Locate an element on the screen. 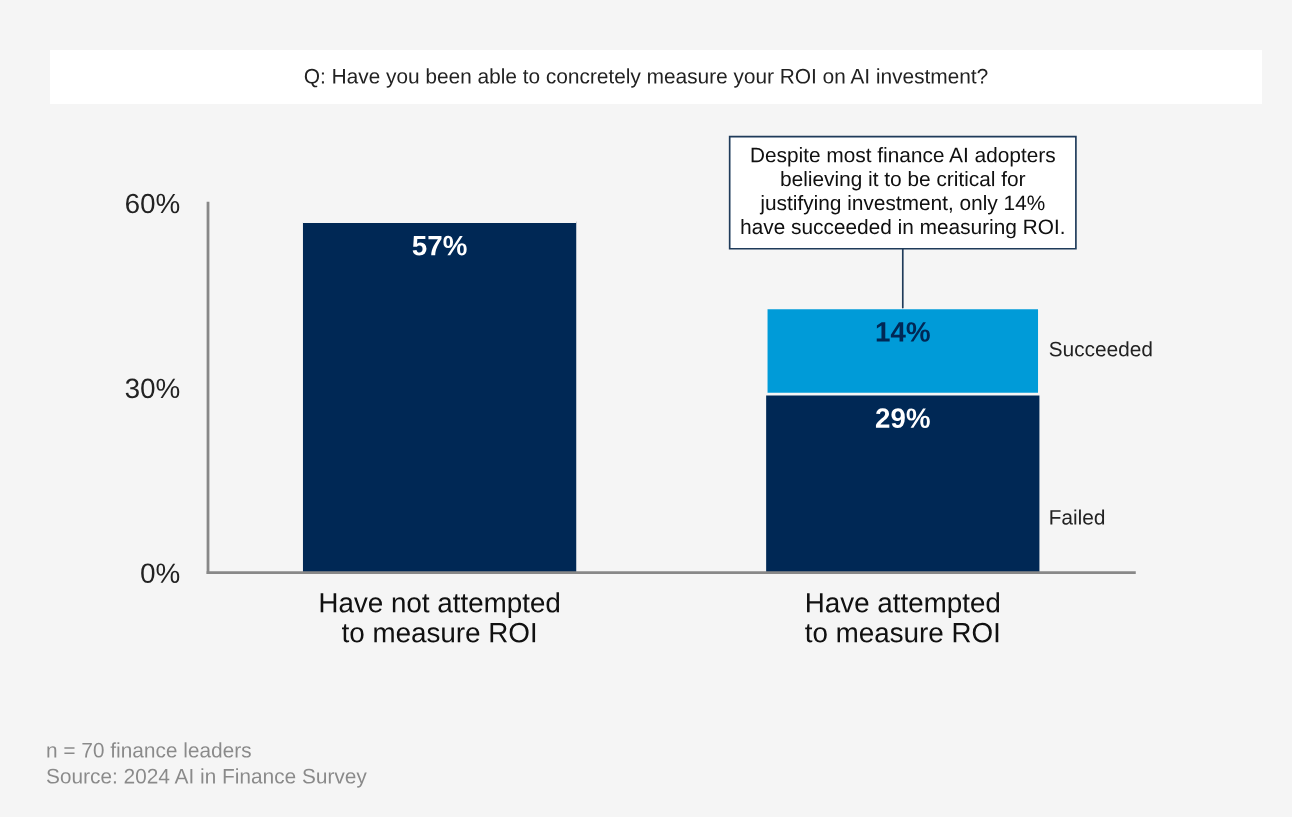  series-label: Succeeded is located at coordinates (1100, 349).